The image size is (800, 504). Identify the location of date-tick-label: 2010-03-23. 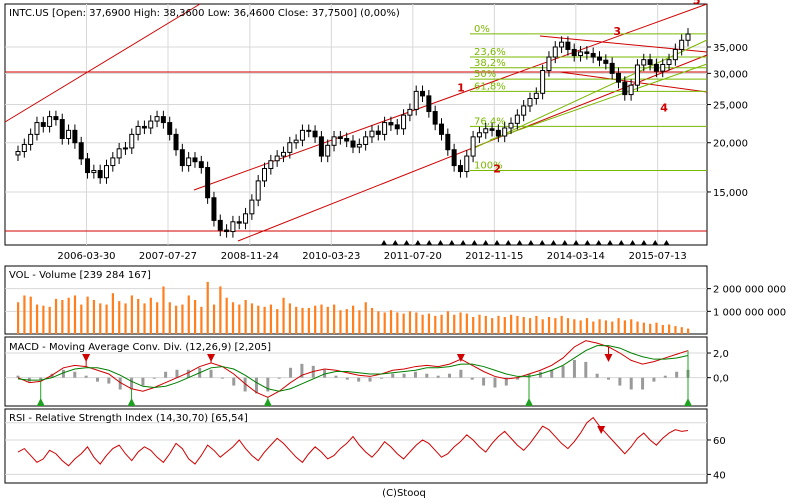
(331, 256).